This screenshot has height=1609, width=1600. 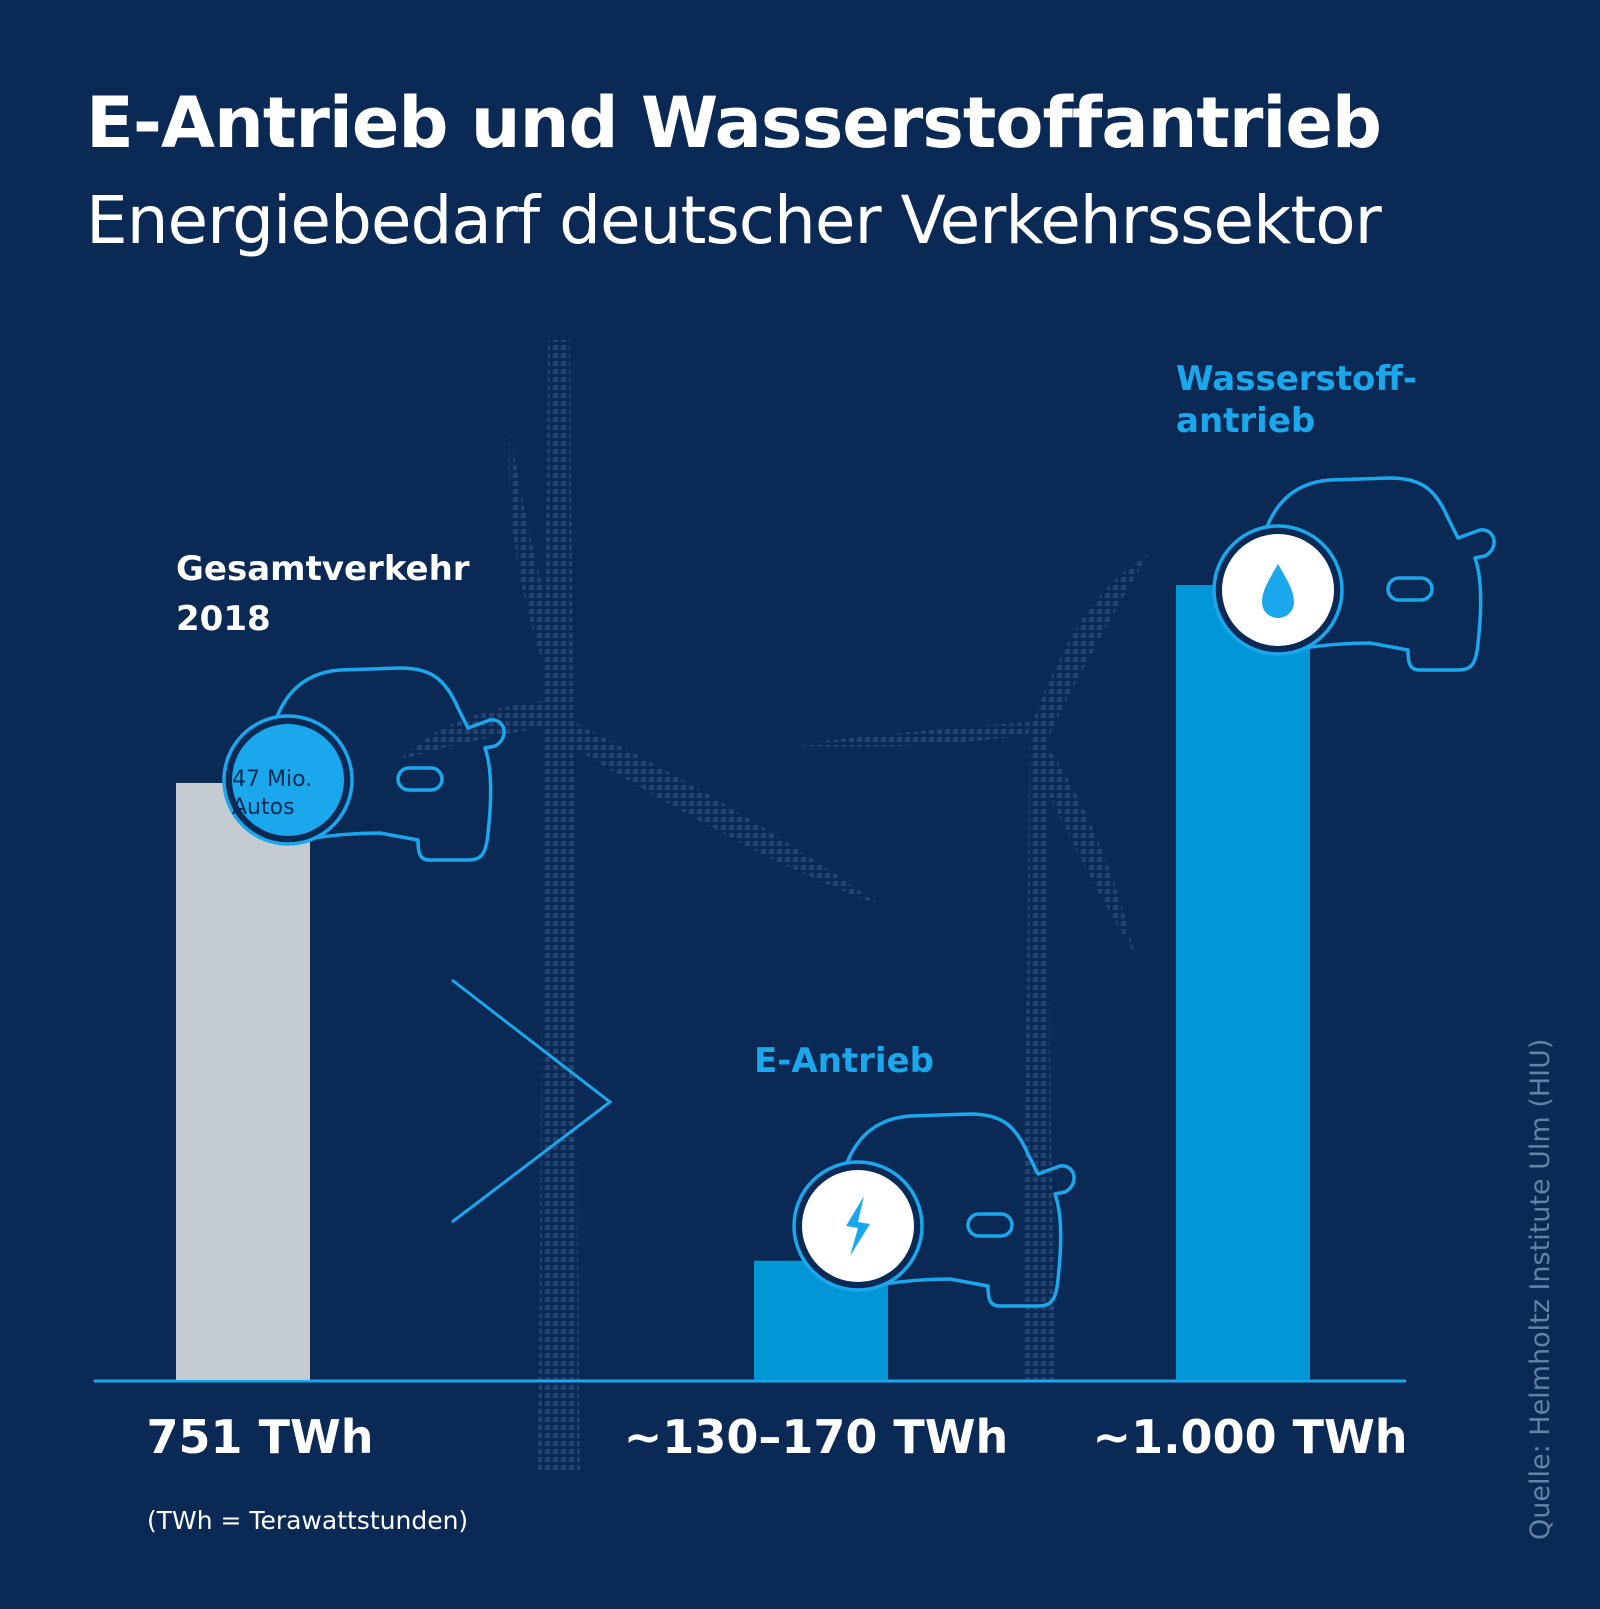 What do you see at coordinates (734, 220) in the screenshot?
I see `page-subtitle: Energiebedarf deutscher Verkehrssektor` at bounding box center [734, 220].